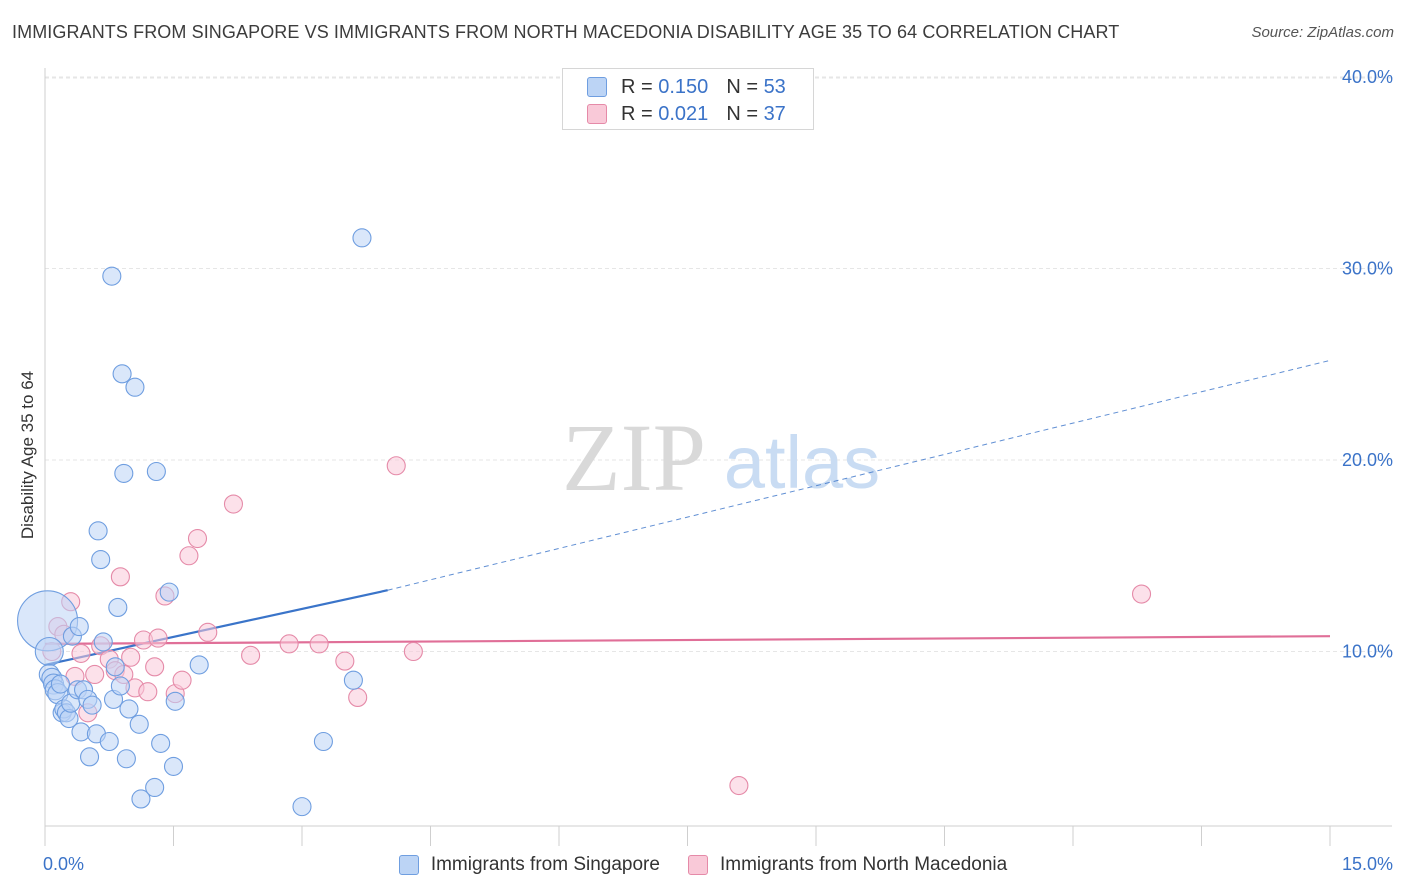  I want to click on x-tick-label: 15.0%, so click(1367, 864).